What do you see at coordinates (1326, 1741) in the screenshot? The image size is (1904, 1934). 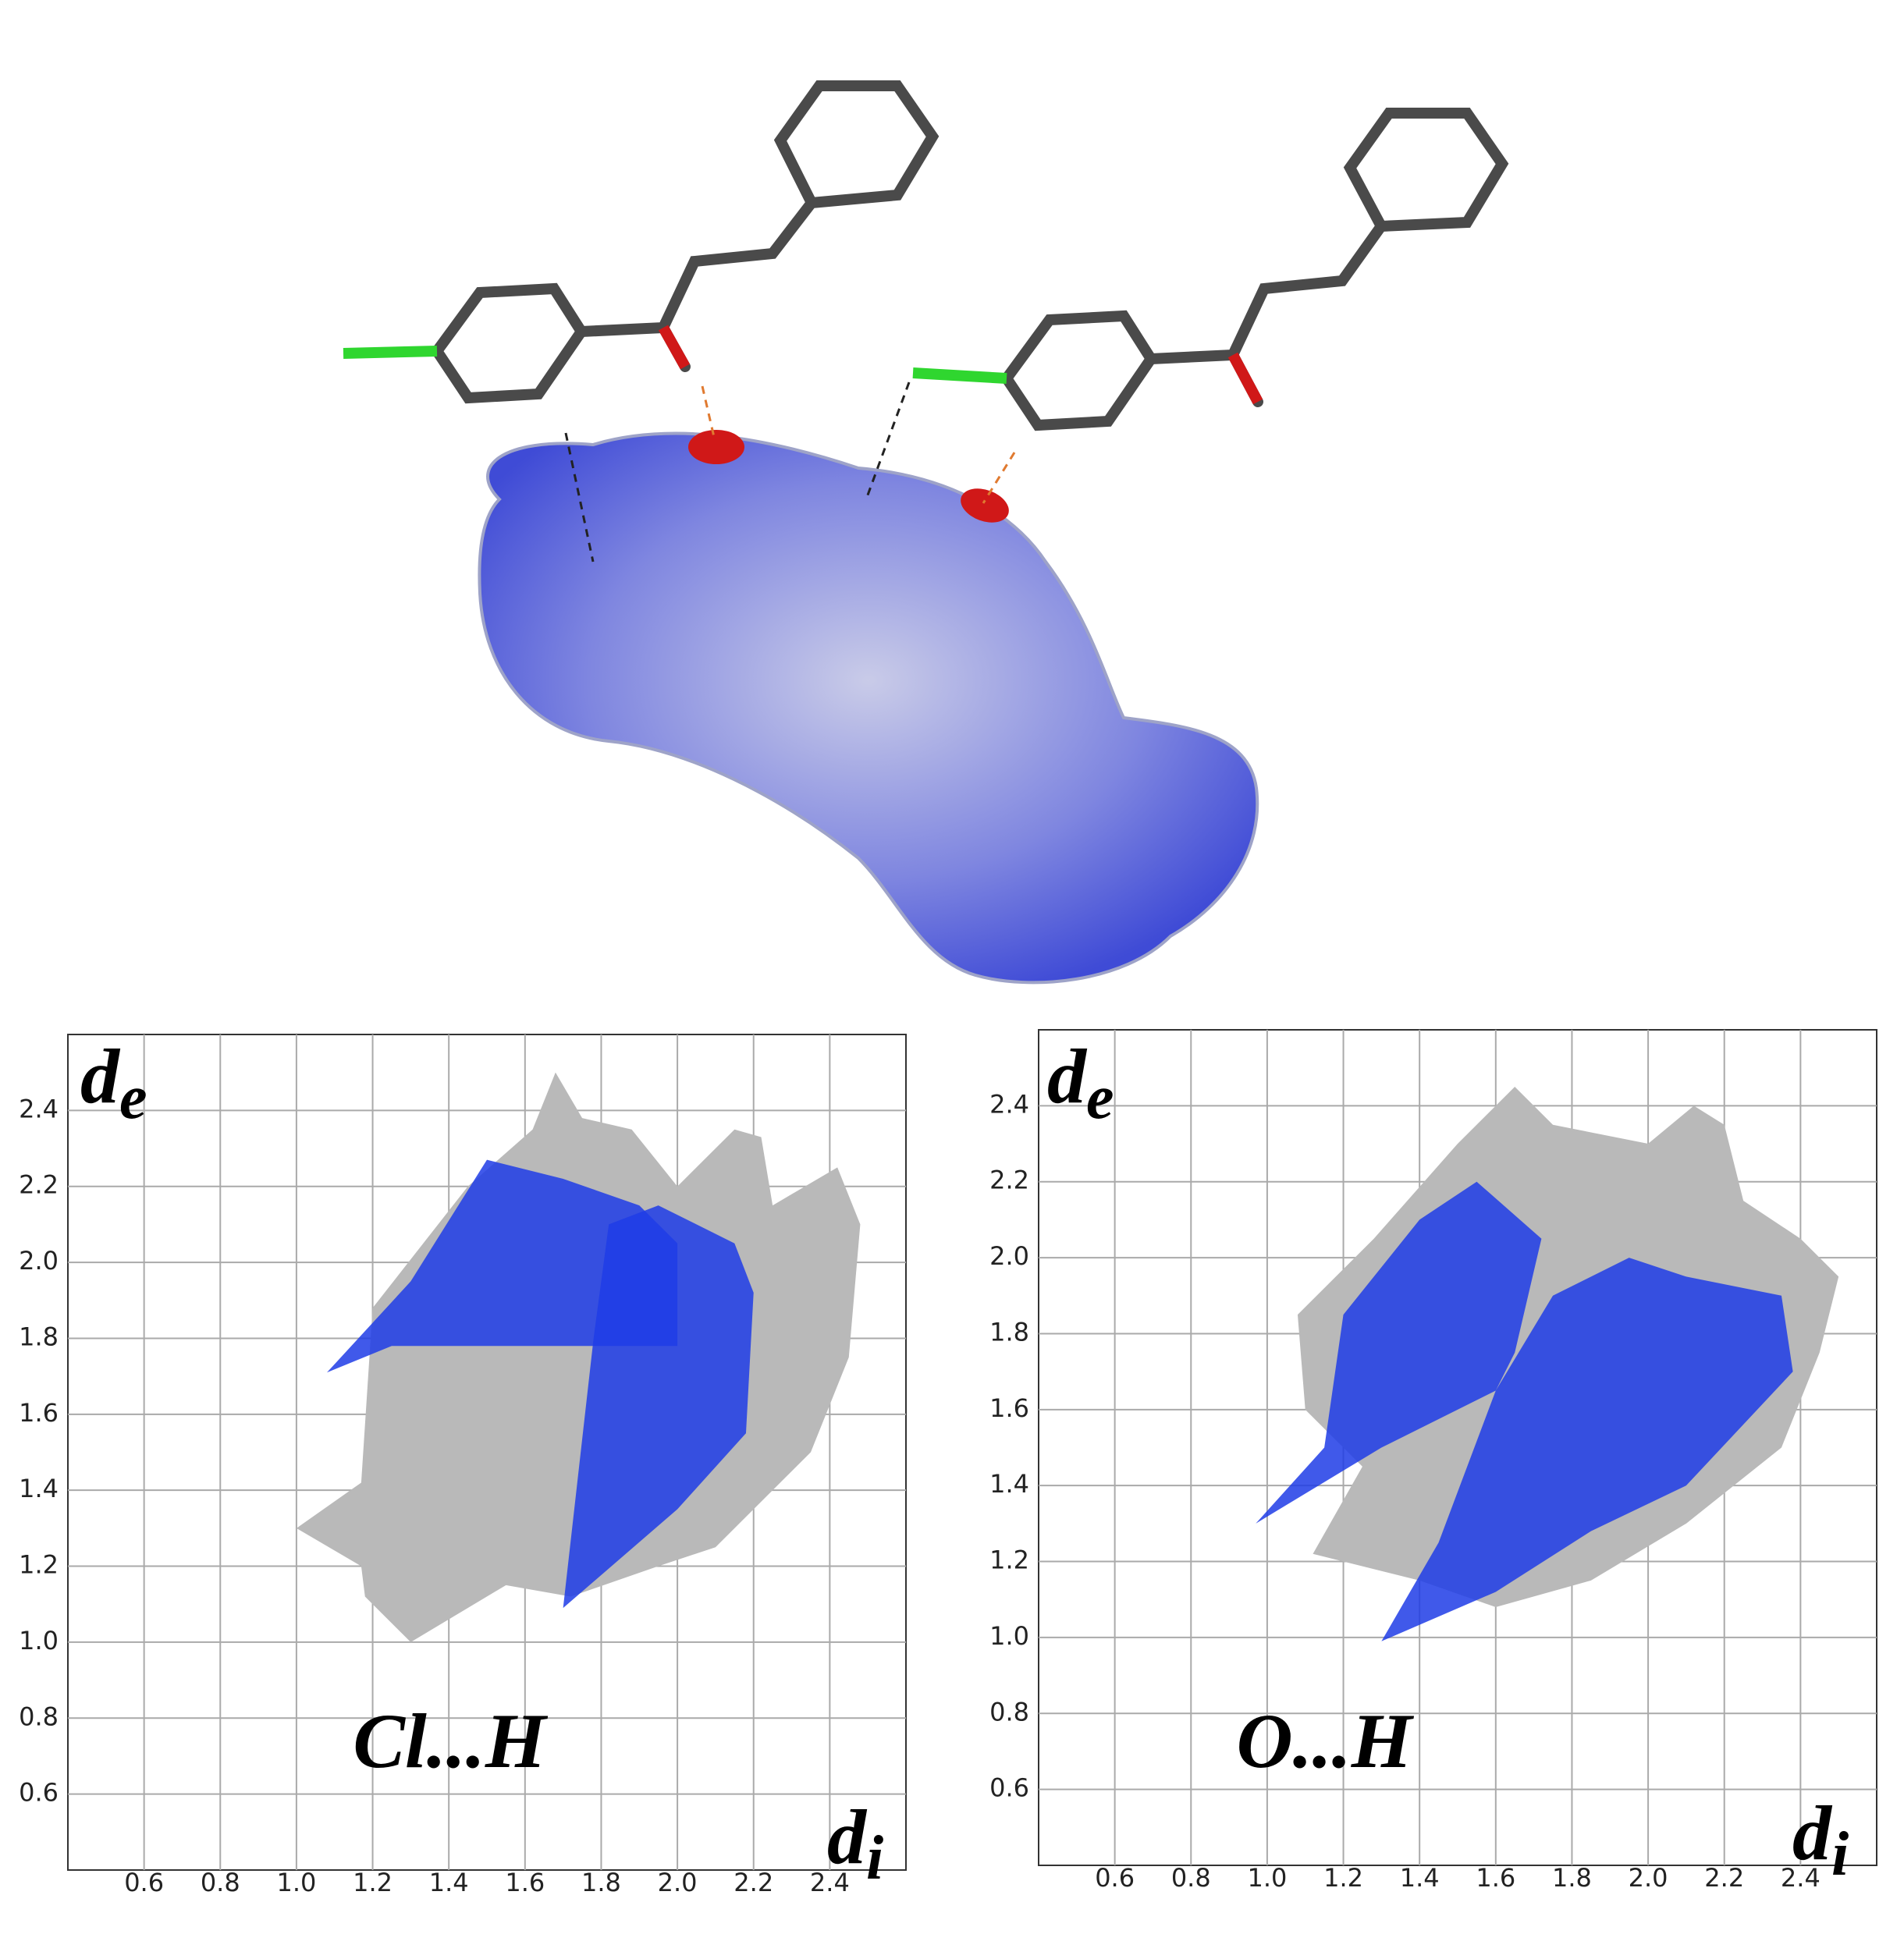 I see `annotation: O...H` at bounding box center [1326, 1741].